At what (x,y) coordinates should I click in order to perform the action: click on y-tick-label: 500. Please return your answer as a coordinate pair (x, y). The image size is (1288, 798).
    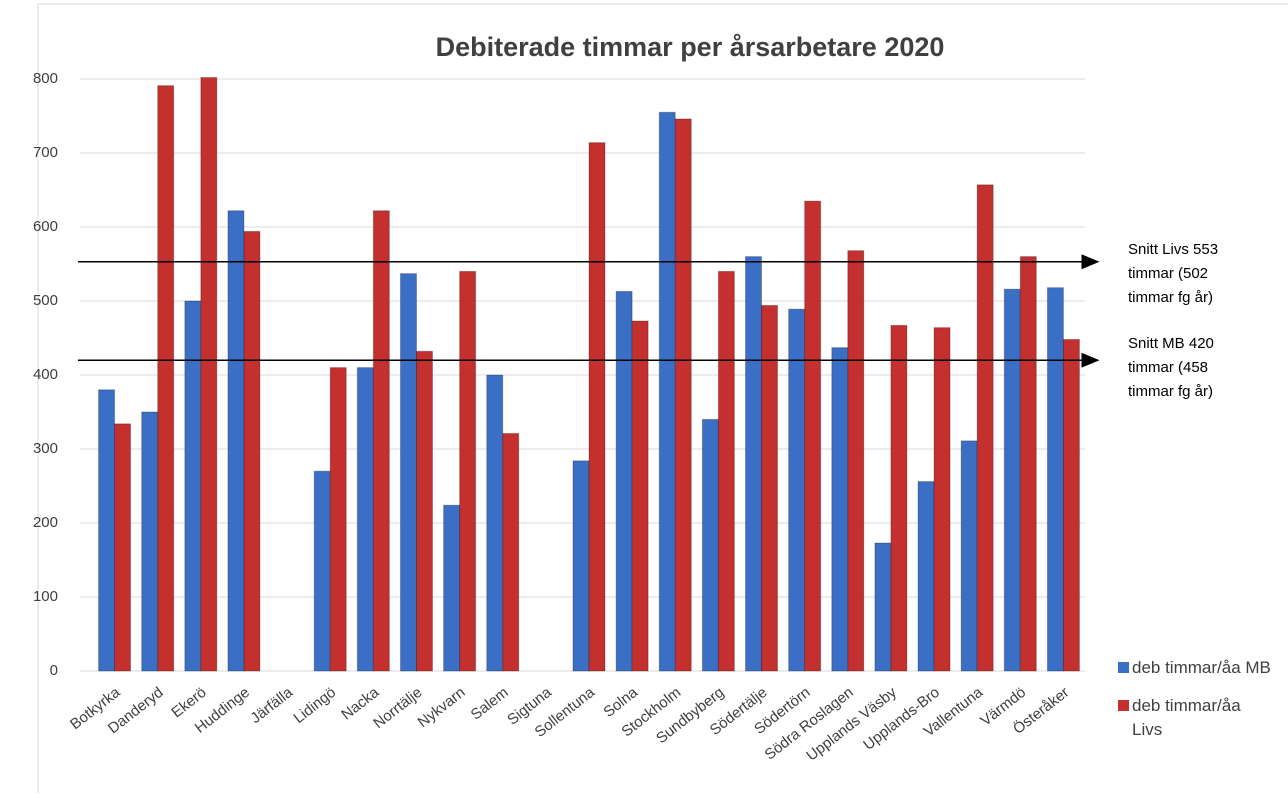
    Looking at the image, I should click on (45, 300).